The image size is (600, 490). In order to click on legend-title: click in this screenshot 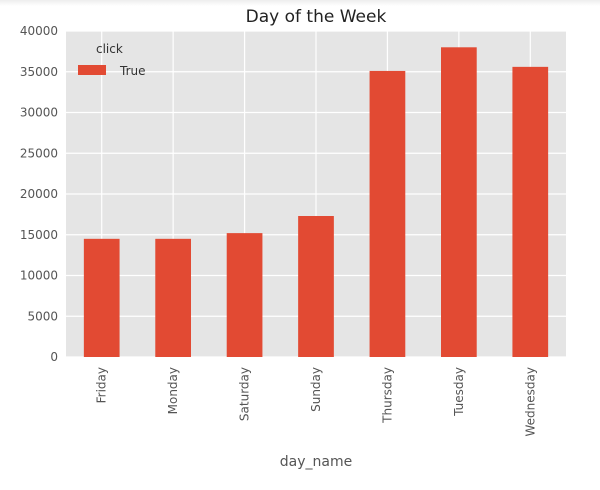, I will do `click(109, 49)`.